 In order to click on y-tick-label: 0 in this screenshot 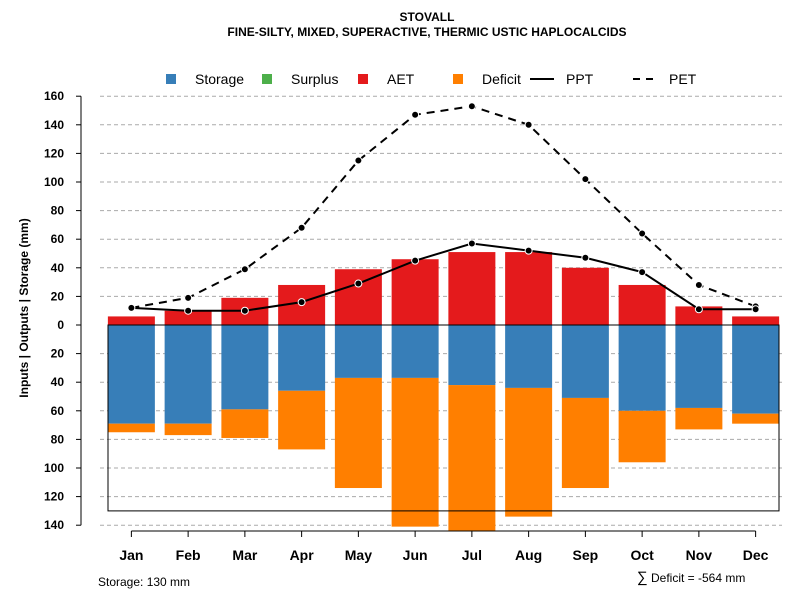, I will do `click(60, 325)`.